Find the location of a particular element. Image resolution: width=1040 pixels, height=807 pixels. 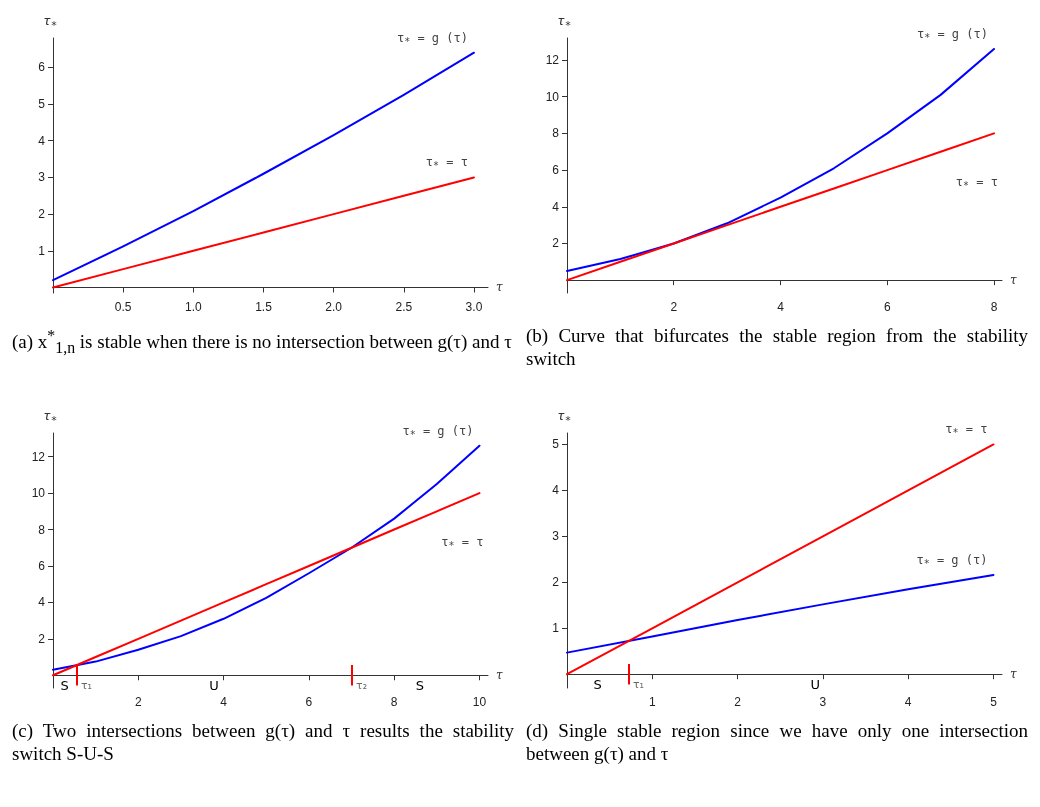

x-tick-label: 1 is located at coordinates (652, 702).